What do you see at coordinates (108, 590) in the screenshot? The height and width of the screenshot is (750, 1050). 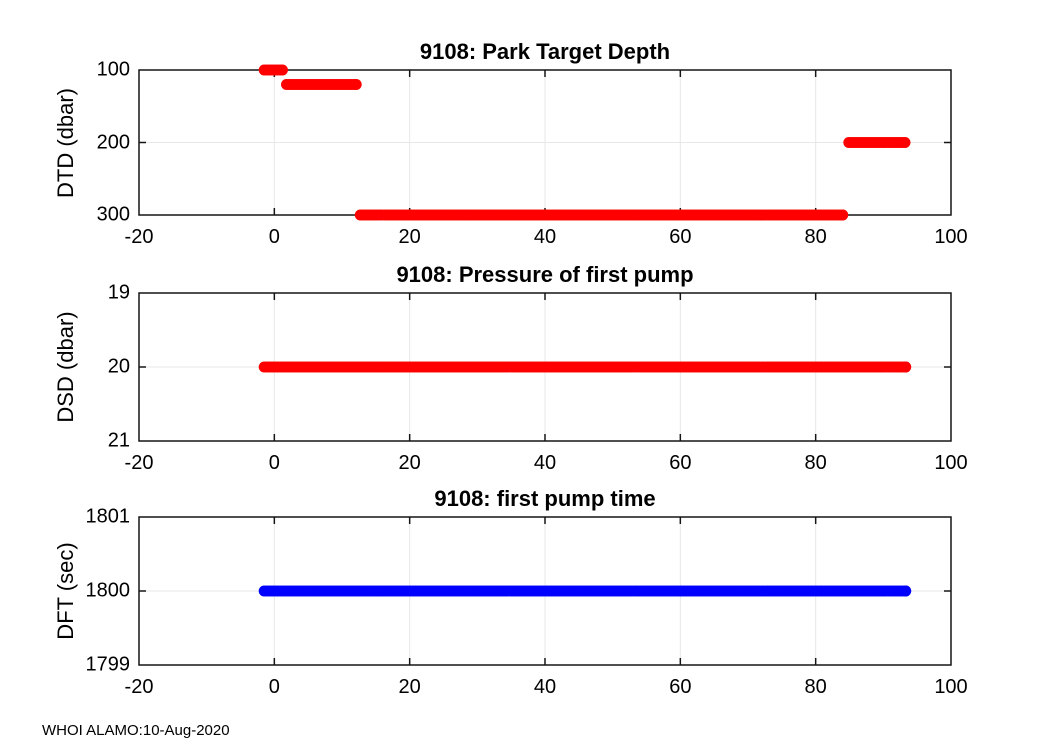 I see `y-tick-label: 1800` at bounding box center [108, 590].